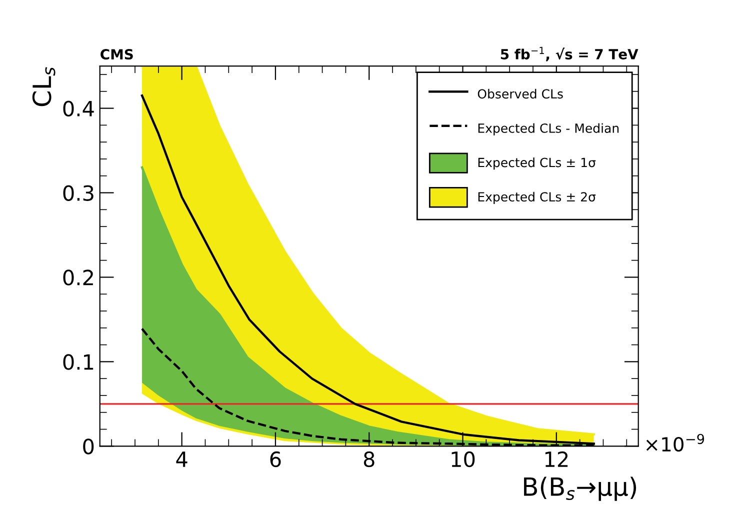  I want to click on text: 5 fb$^{−1}$, √s = 7 TeV, so click(569, 54).